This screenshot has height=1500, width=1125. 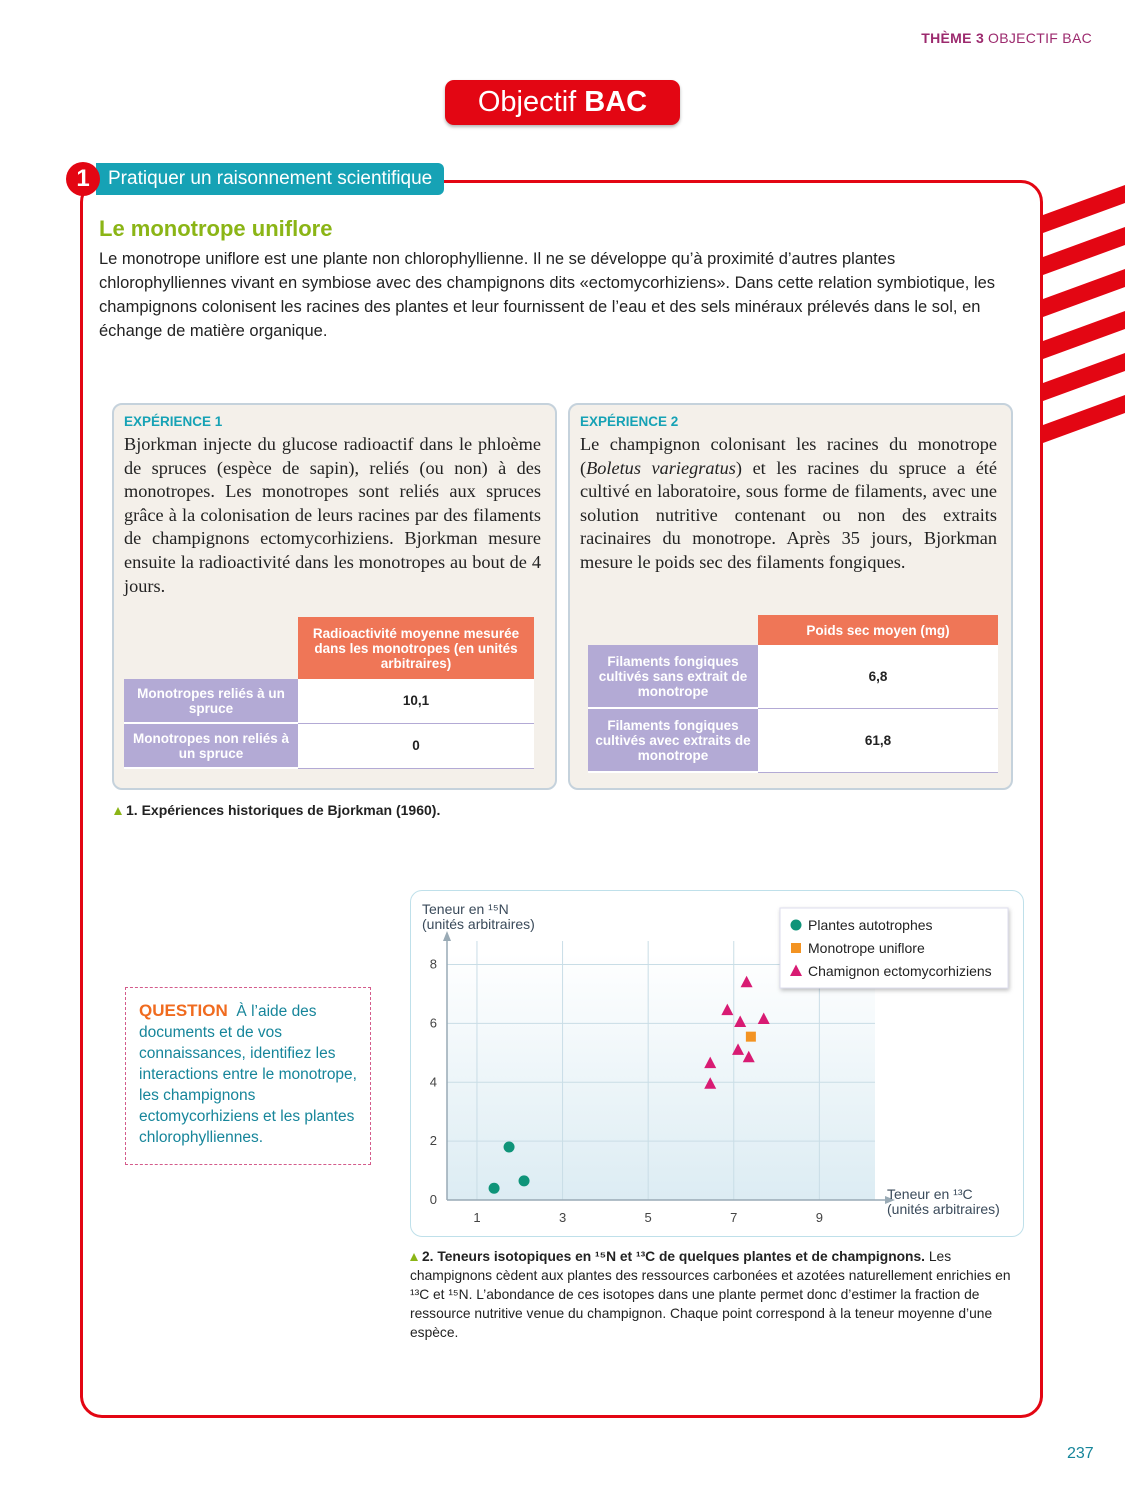 What do you see at coordinates (211, 746) in the screenshot?
I see `row-label: Monotropes non reliés à un spruce` at bounding box center [211, 746].